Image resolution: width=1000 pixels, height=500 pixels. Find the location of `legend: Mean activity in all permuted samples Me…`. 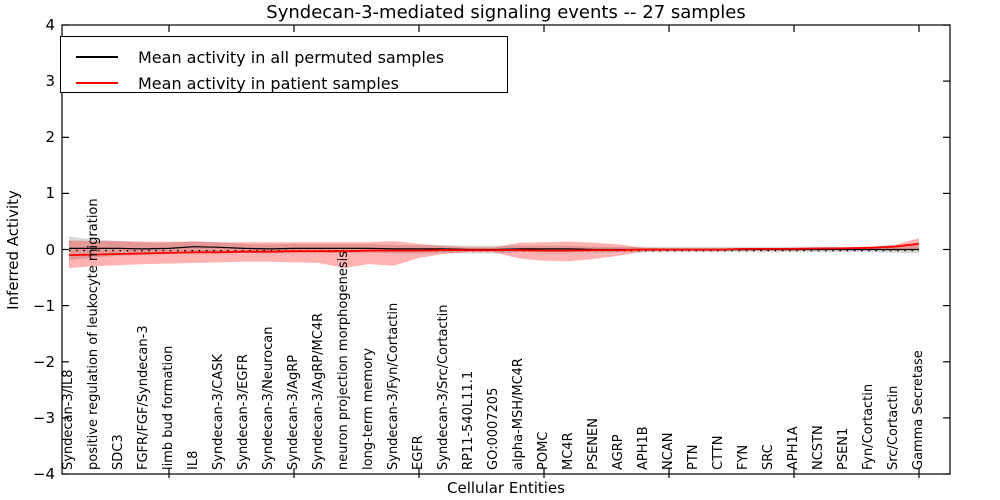

legend: Mean activity in all permuted samples Me… is located at coordinates (284, 64).